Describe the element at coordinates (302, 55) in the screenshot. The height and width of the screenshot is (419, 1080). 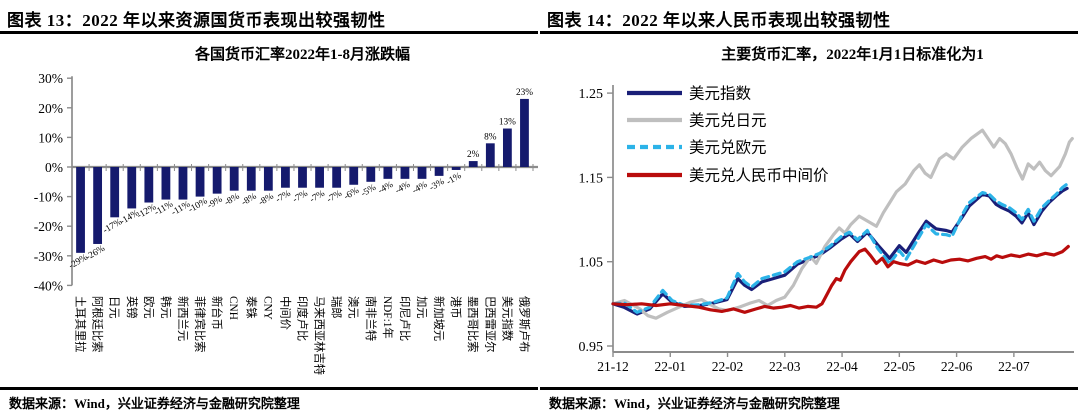
I see `bar-chart-title: 各国货币汇率2022年1-8月涨跌幅` at that location.